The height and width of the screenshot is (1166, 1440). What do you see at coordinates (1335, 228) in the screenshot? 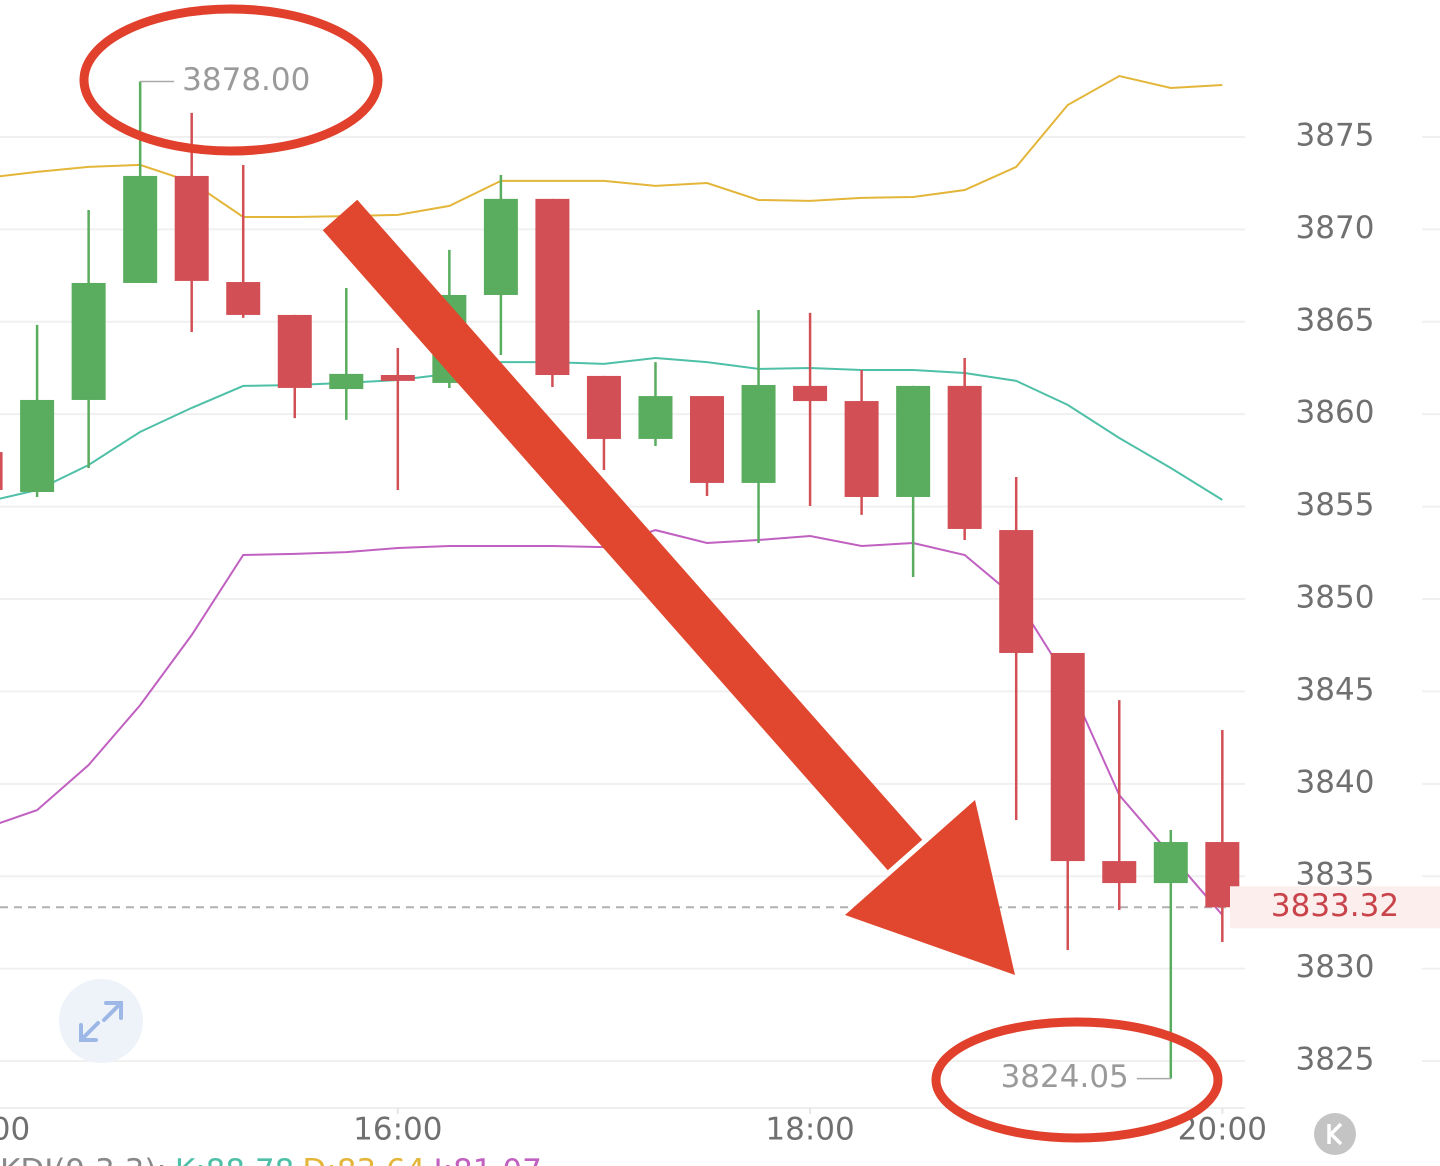
I see `y-tick-label: 3870` at bounding box center [1335, 228].